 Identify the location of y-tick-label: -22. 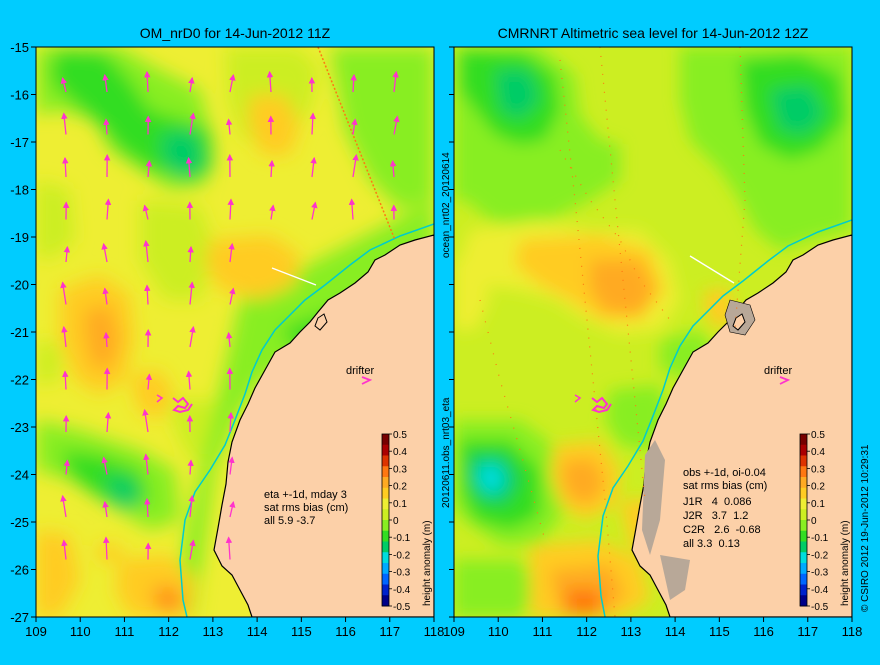
(19, 380).